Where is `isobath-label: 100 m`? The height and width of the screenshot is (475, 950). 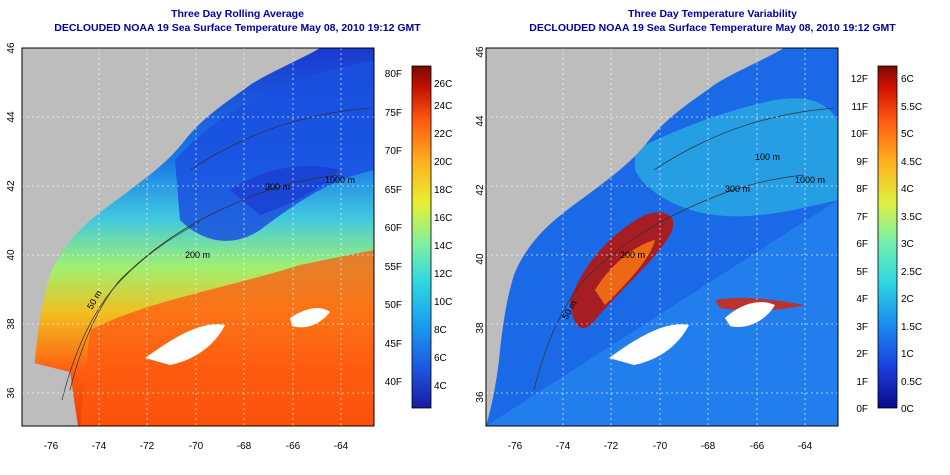
isobath-label: 100 m is located at coordinates (767, 157).